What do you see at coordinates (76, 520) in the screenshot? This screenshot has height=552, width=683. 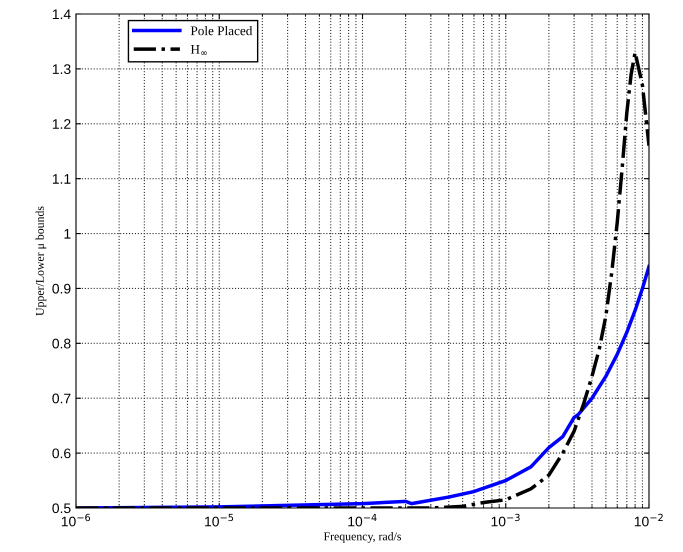 I see `x-tick-label: 10$^{−6}$` at bounding box center [76, 520].